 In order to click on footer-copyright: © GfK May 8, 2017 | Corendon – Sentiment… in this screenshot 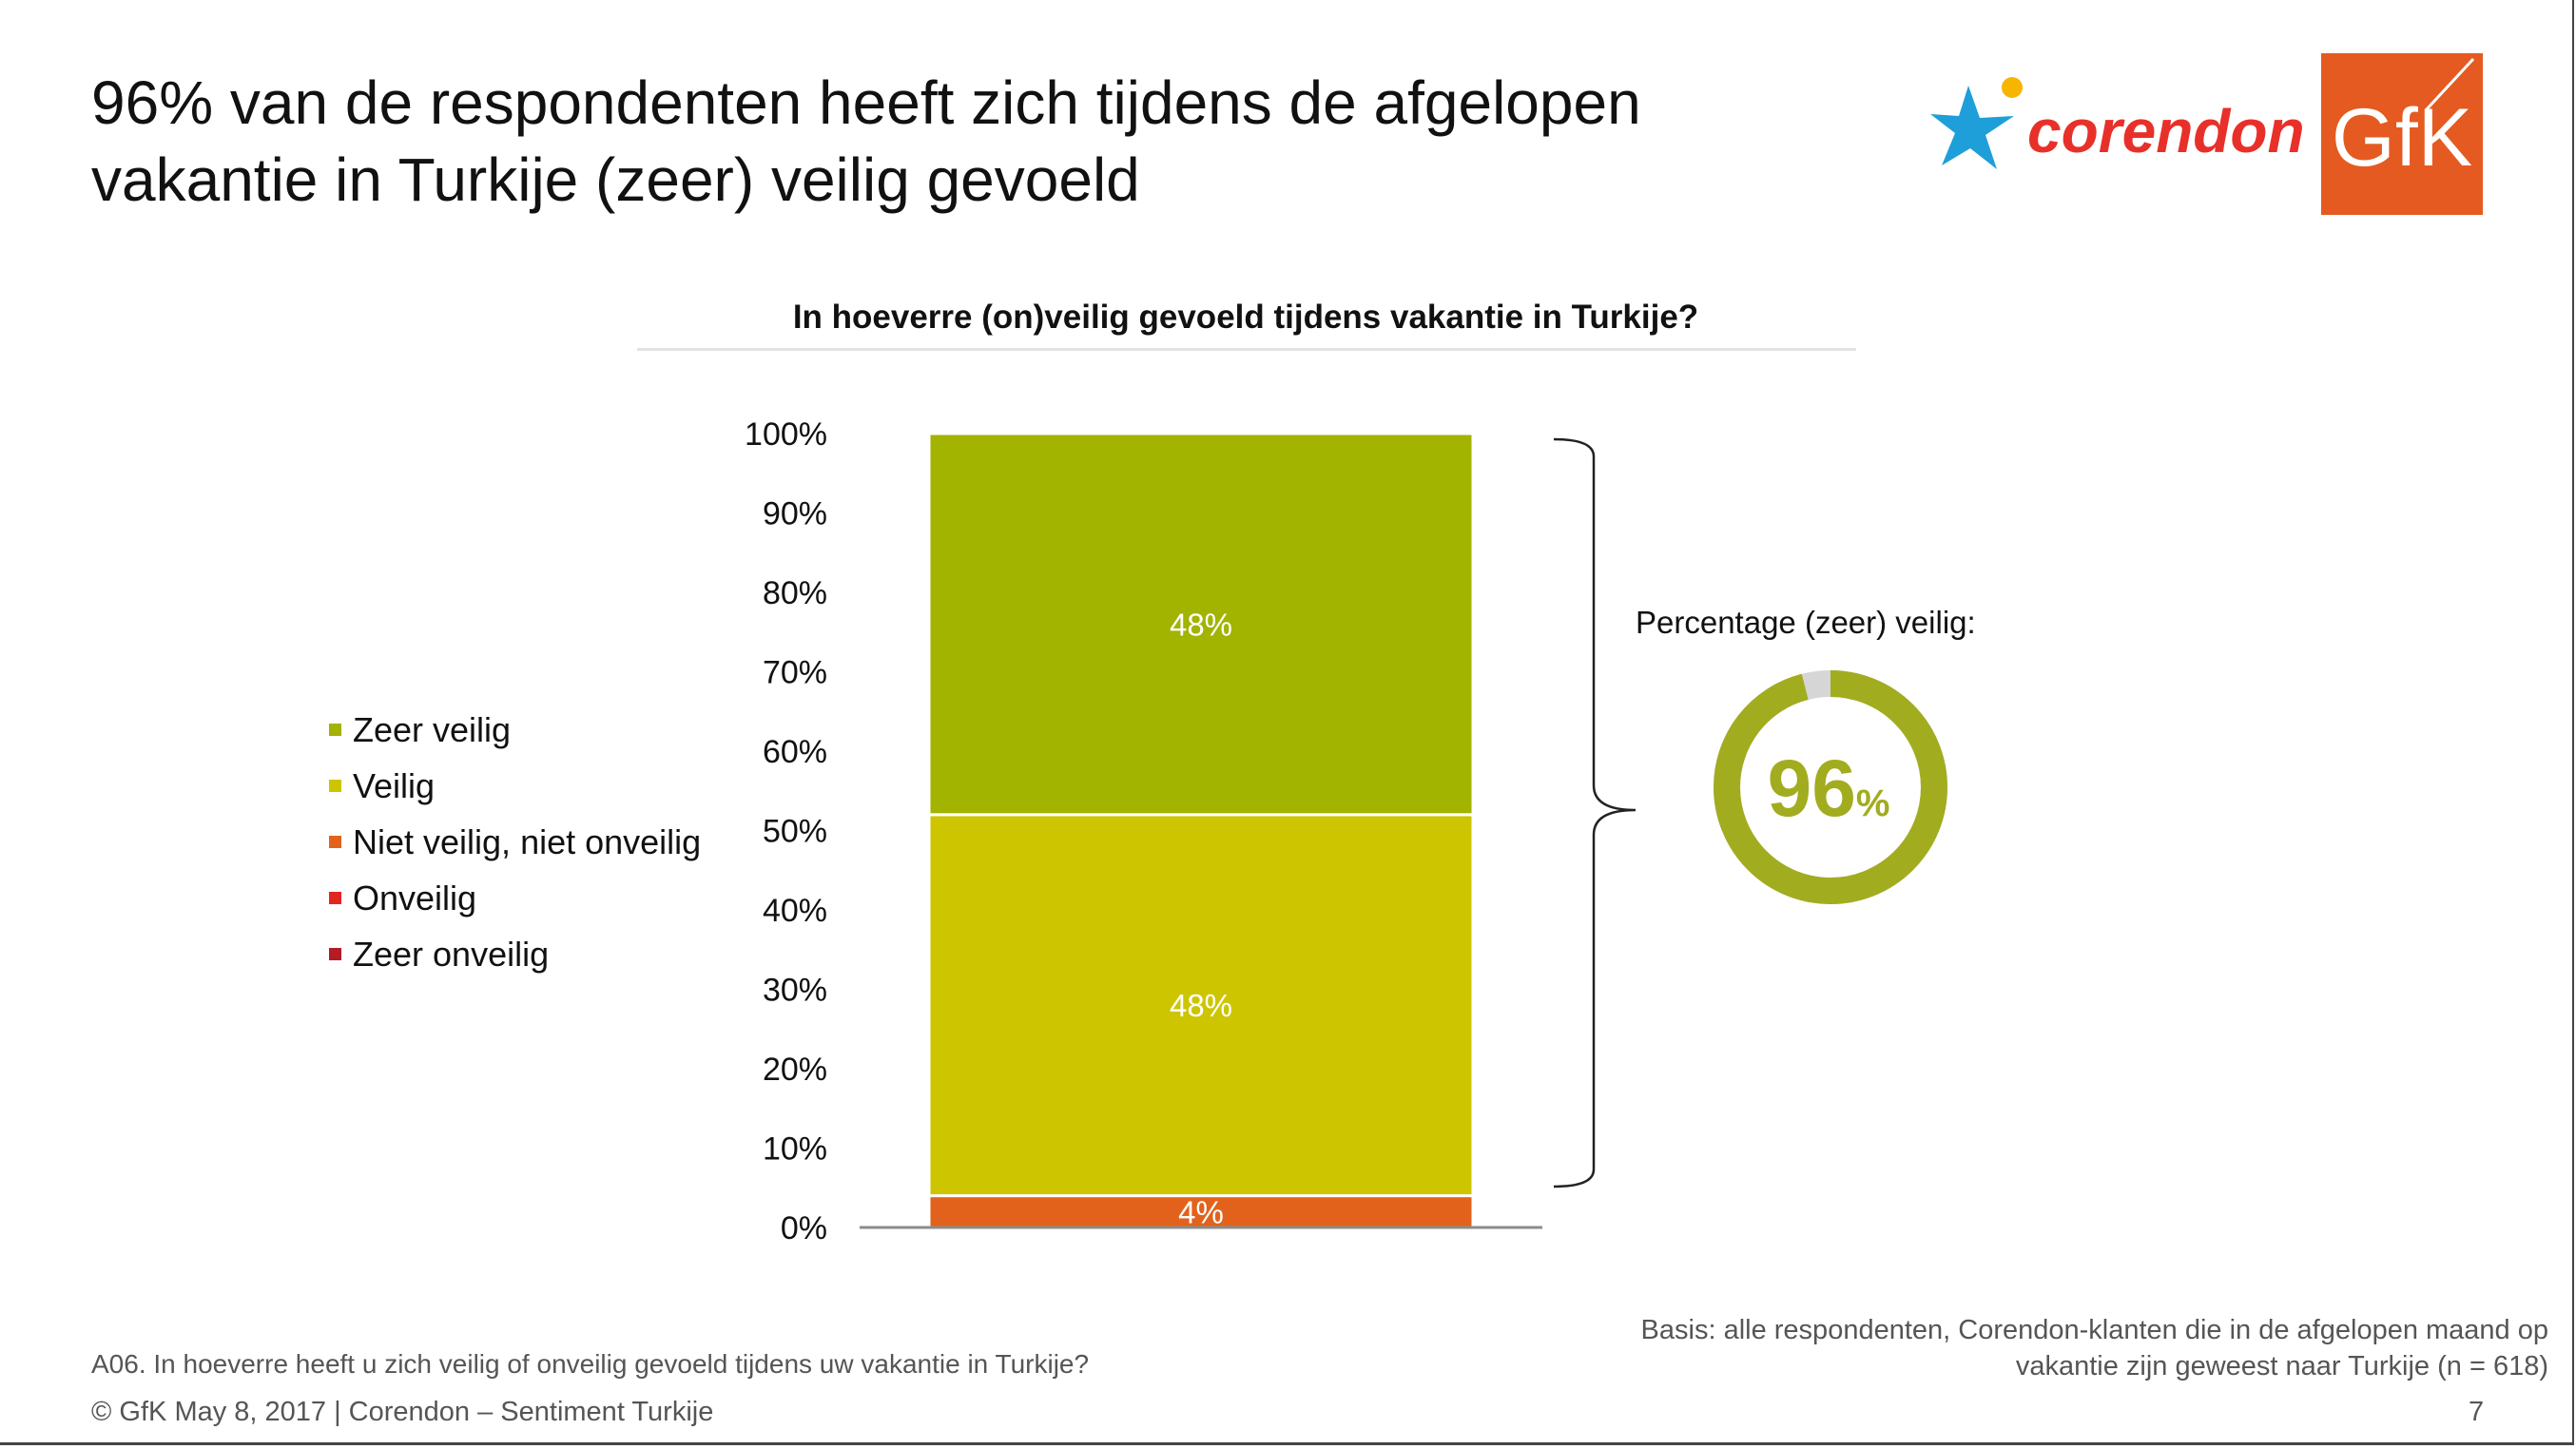, I will do `click(402, 1412)`.